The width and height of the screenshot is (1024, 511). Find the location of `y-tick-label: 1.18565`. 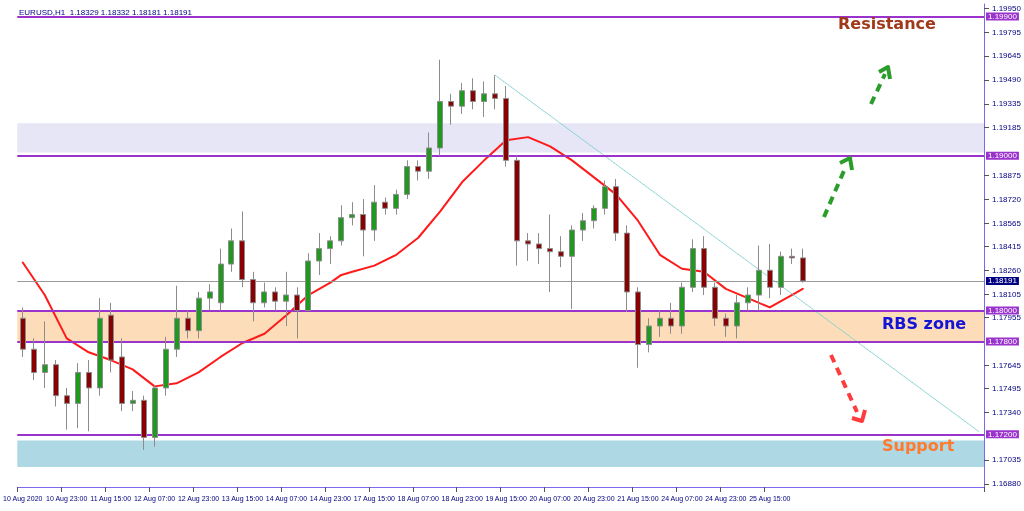

y-tick-label: 1.18565 is located at coordinates (1007, 223).